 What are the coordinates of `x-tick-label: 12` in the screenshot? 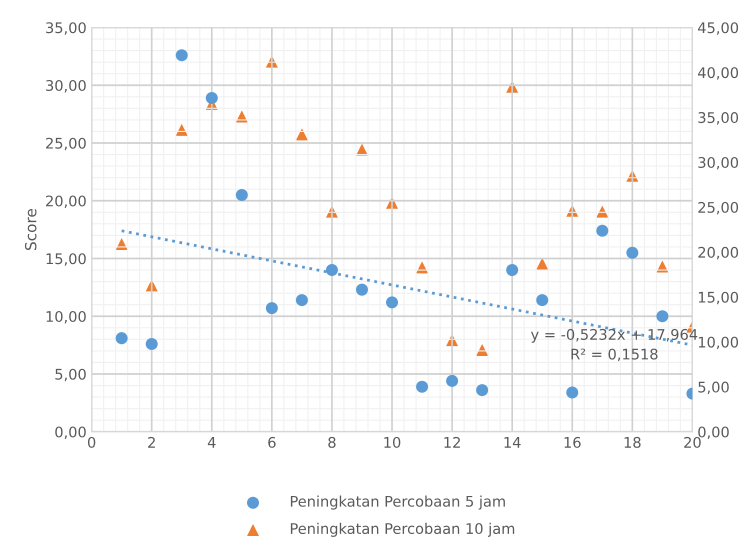 It's located at (452, 442).